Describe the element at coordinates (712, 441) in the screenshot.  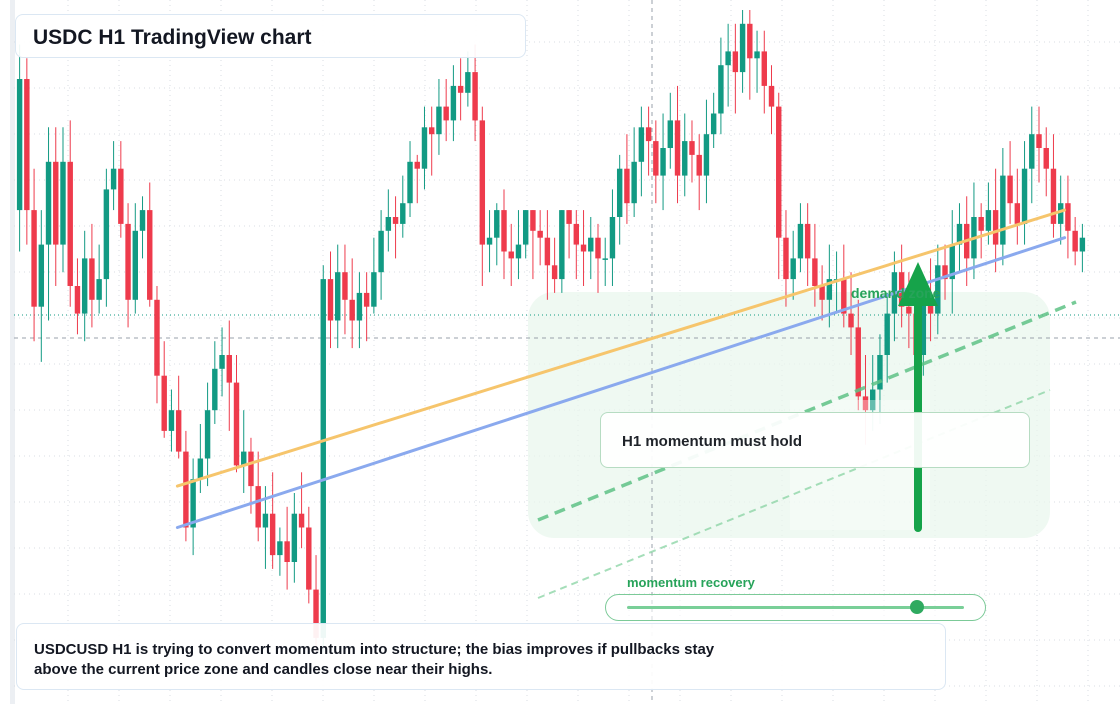
I see `note-text: H1 momentum must hold` at that location.